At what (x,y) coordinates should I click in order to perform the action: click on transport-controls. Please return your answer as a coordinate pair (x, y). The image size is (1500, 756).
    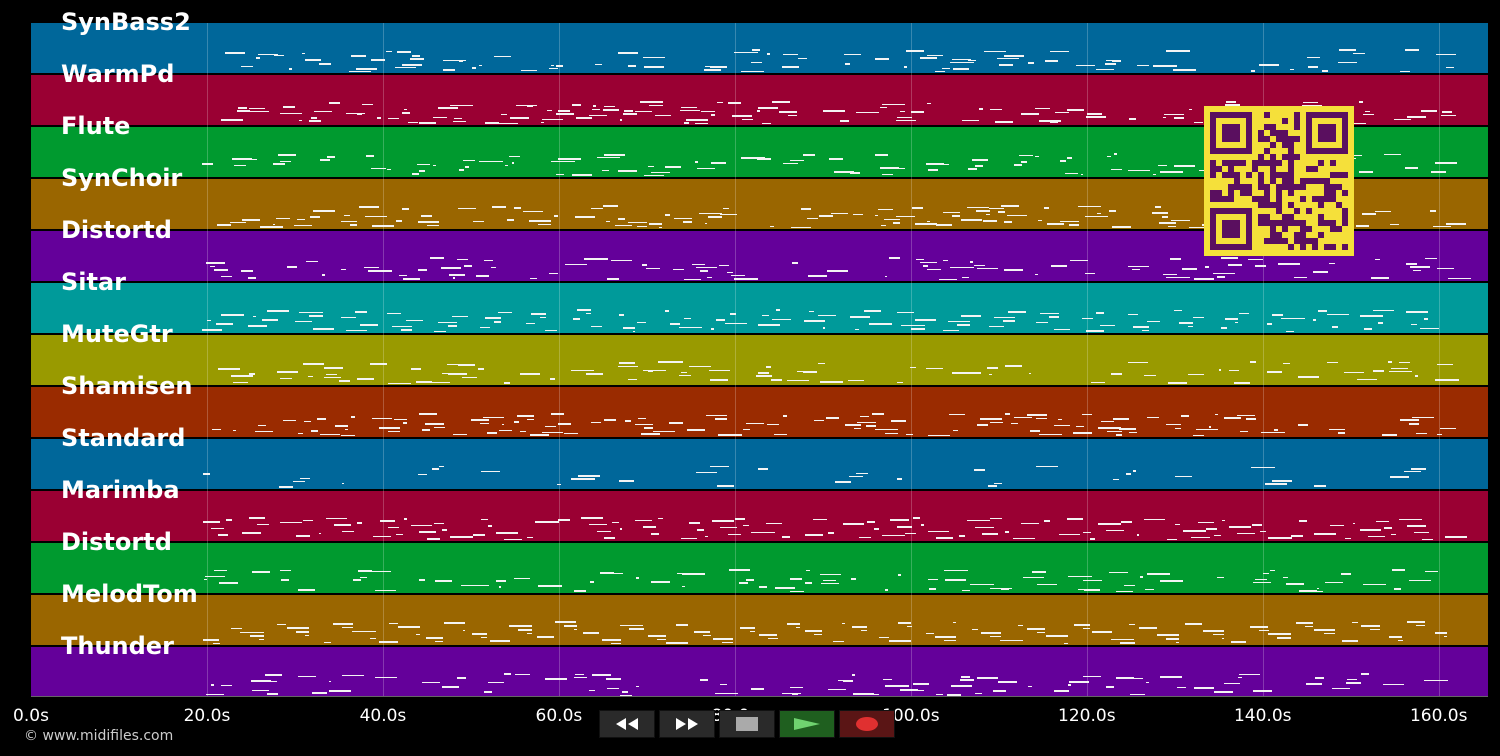
    Looking at the image, I should click on (750, 725).